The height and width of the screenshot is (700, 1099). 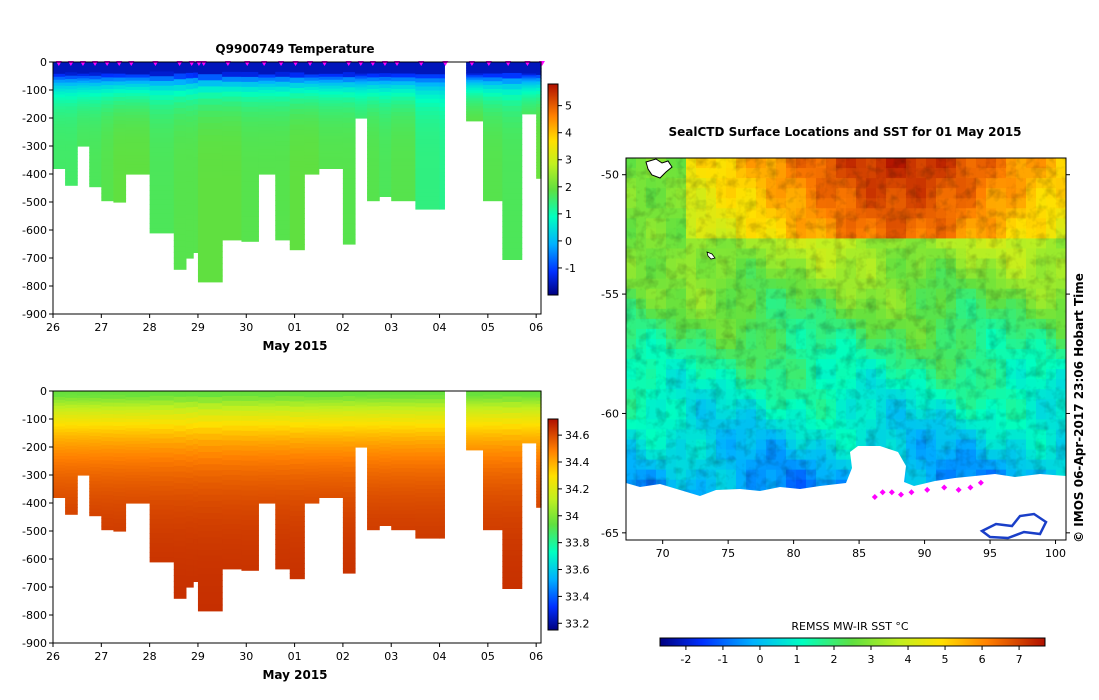 I want to click on salinity-colorbar, so click(x=553, y=524).